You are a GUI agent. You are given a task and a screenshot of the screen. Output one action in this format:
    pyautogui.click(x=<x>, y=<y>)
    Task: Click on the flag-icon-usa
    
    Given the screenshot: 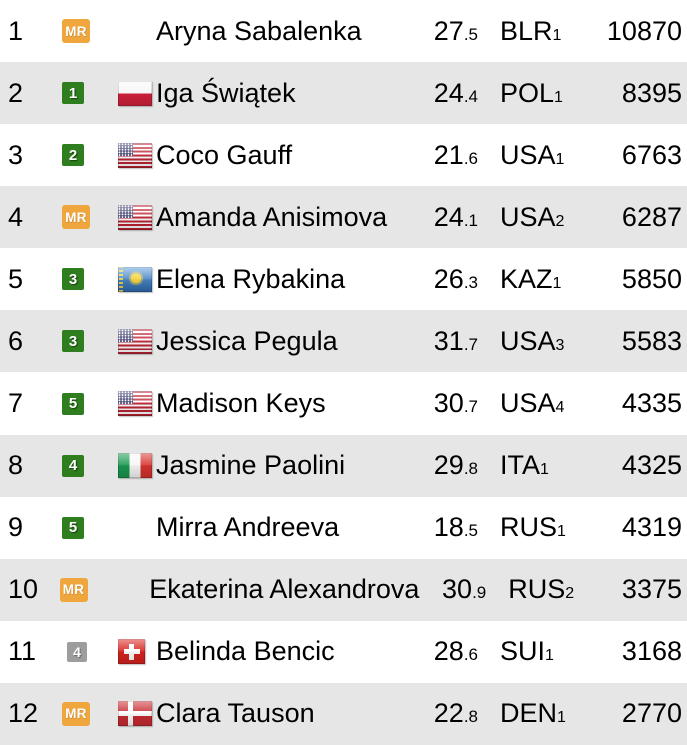 What is the action you would take?
    pyautogui.click(x=135, y=217)
    